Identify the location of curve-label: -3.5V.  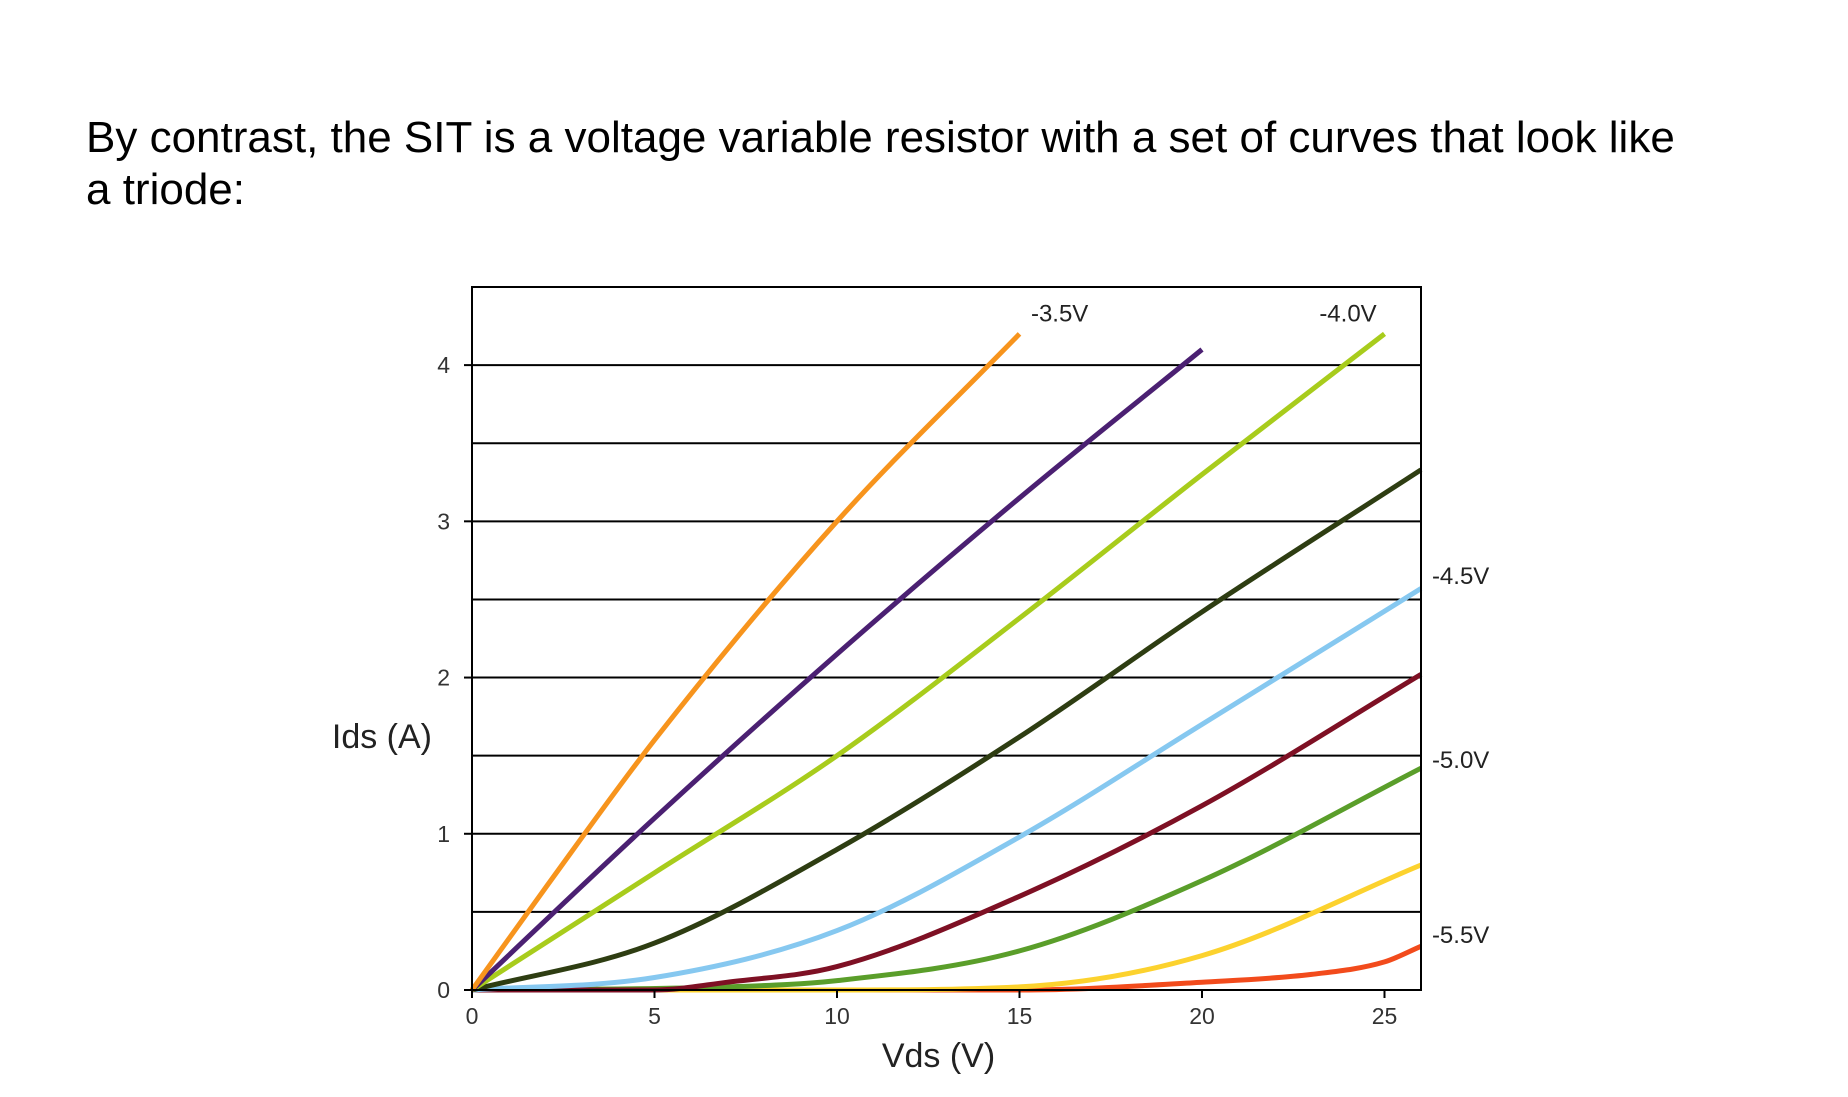
(1059, 313).